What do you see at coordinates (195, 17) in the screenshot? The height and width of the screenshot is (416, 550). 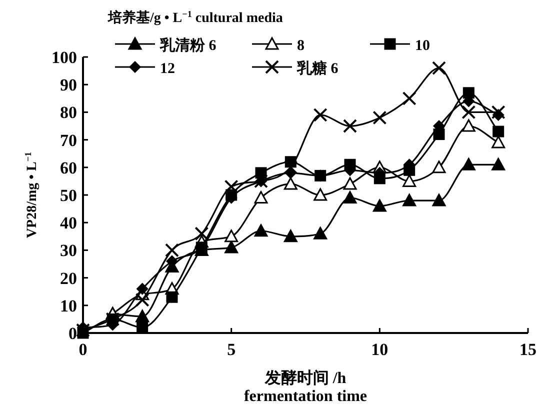 I see `legend-title: 培养基/g • L$^{−1}$ cultural media` at bounding box center [195, 17].